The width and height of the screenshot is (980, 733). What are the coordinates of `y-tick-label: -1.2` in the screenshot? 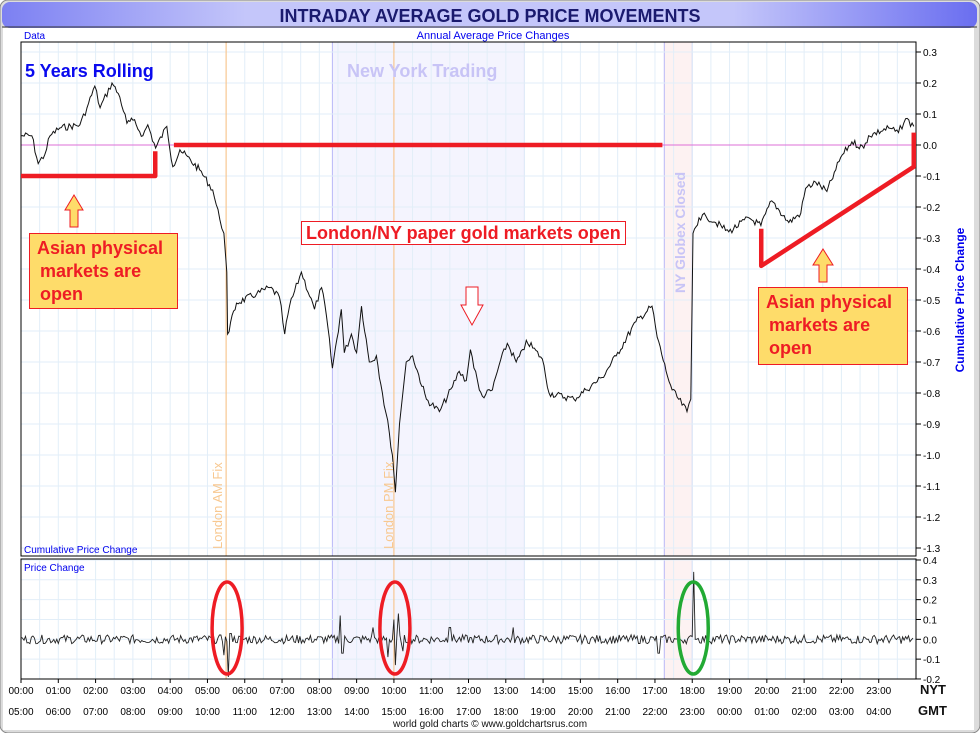 It's located at (932, 518).